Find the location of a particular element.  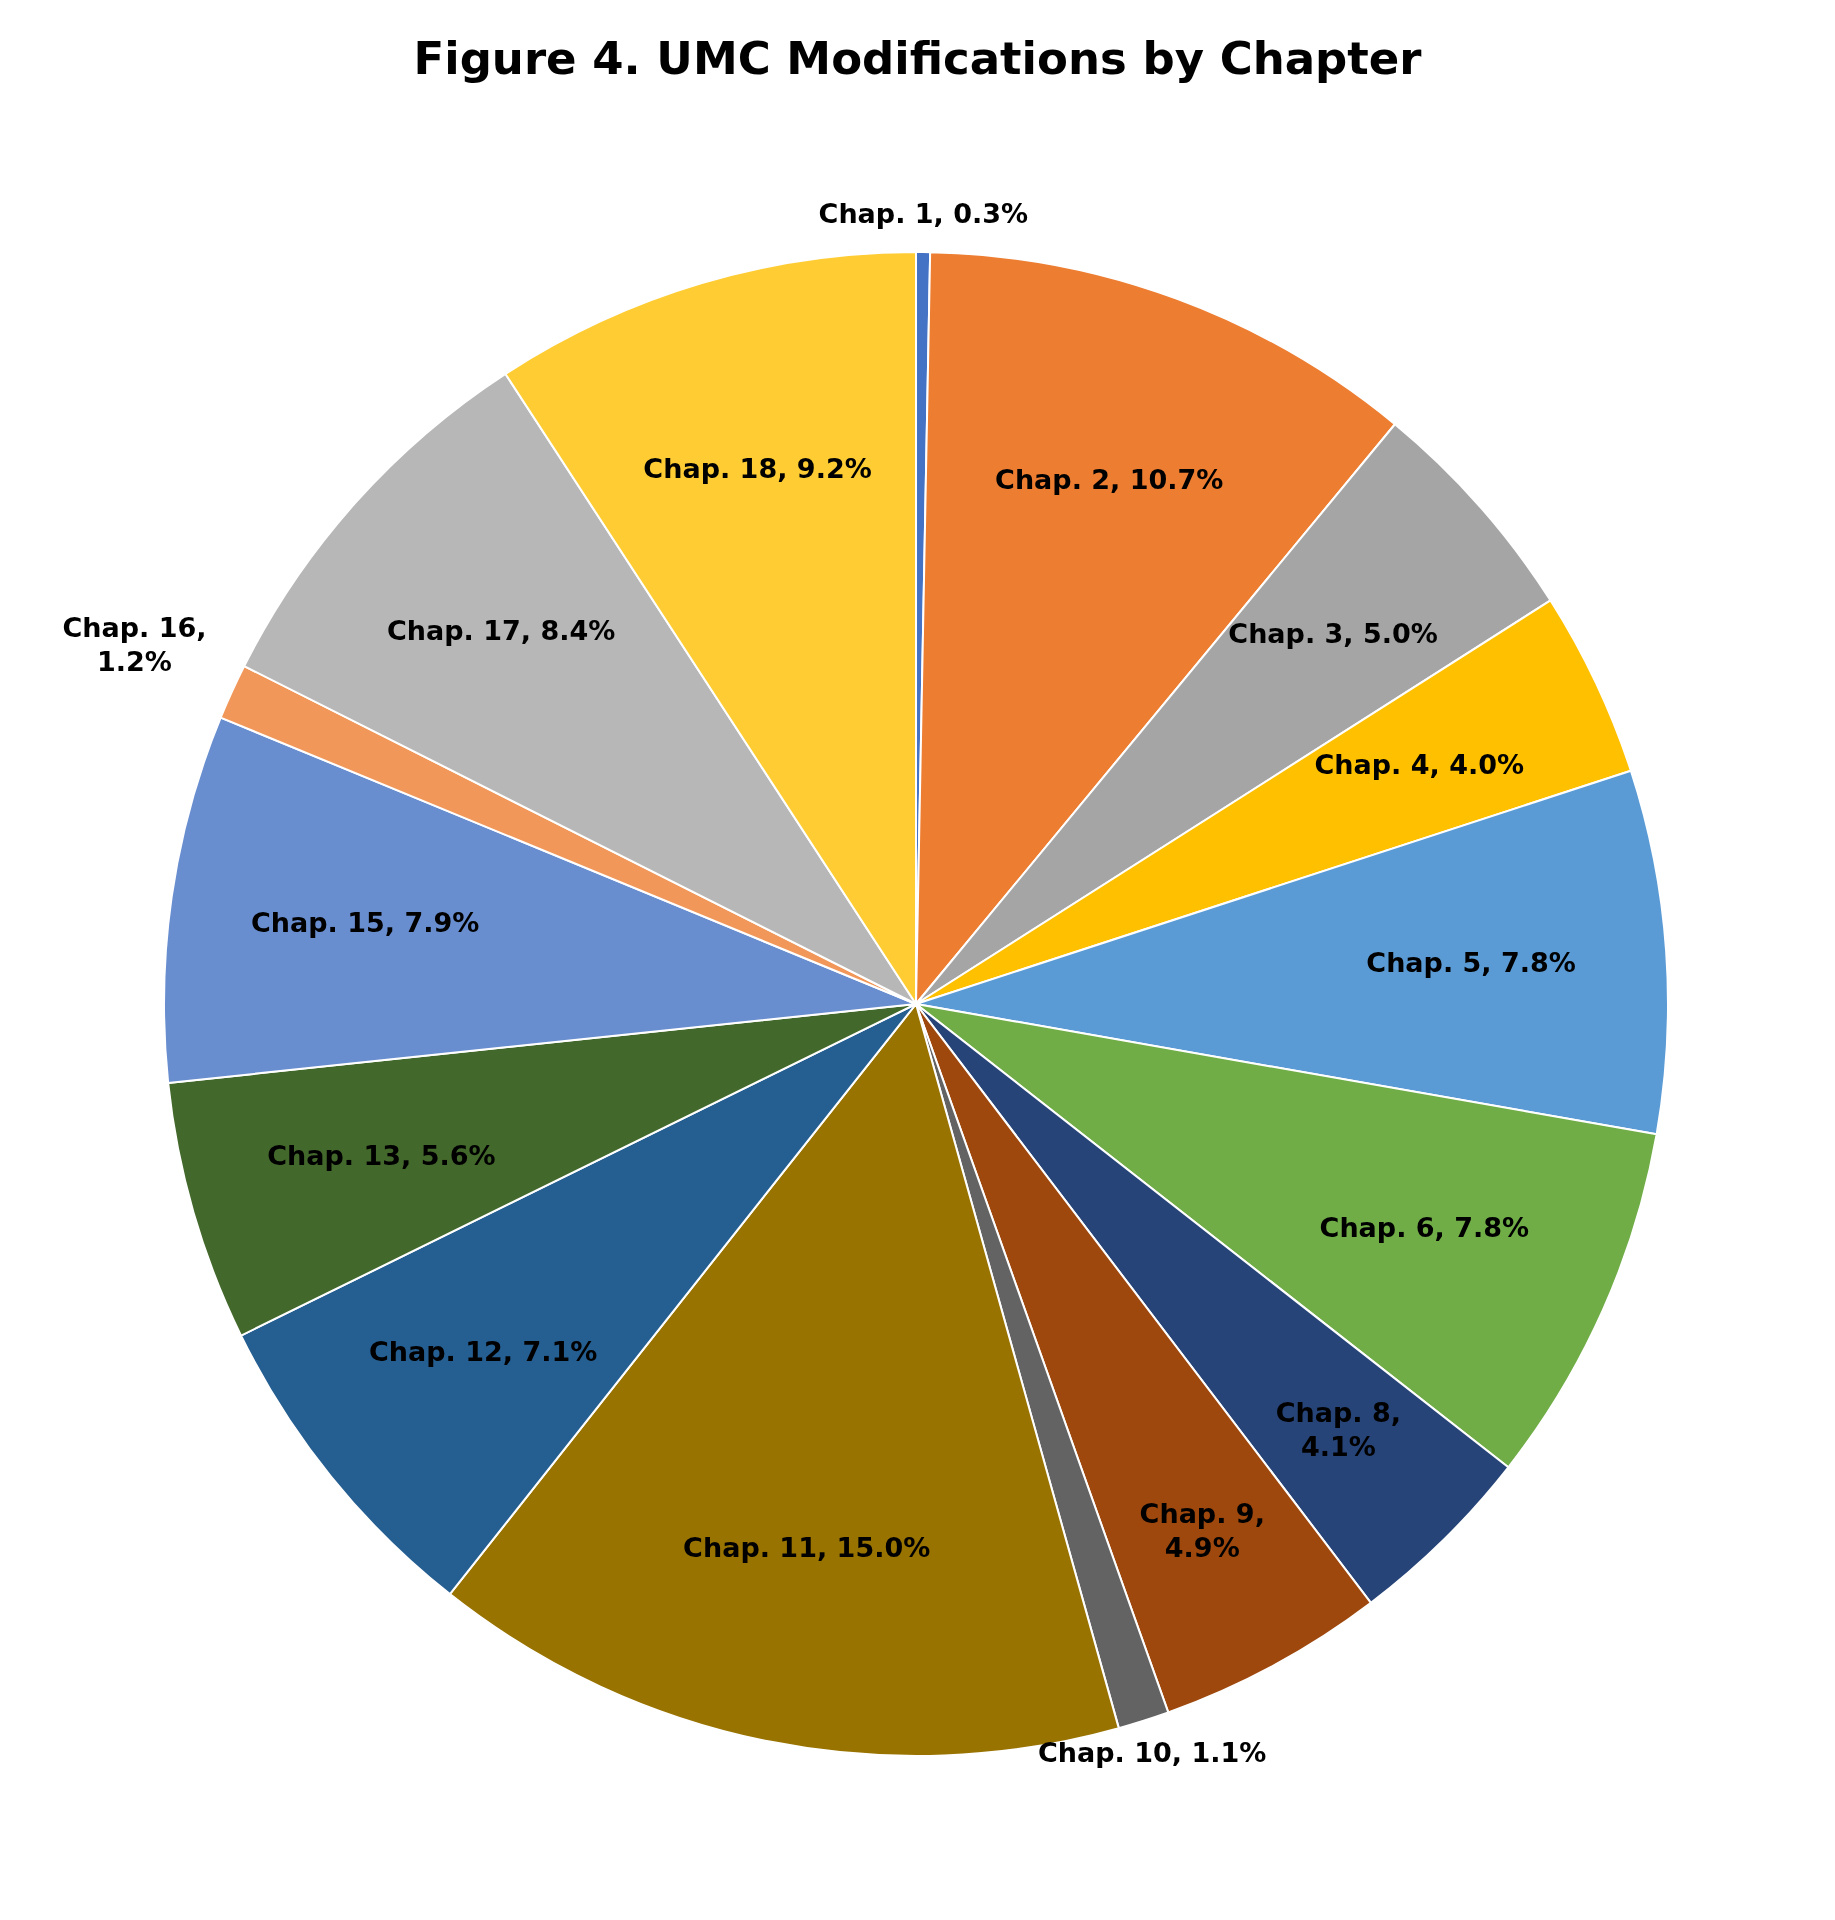

slice-label: Chap. 15, 7.9% is located at coordinates (365, 922).